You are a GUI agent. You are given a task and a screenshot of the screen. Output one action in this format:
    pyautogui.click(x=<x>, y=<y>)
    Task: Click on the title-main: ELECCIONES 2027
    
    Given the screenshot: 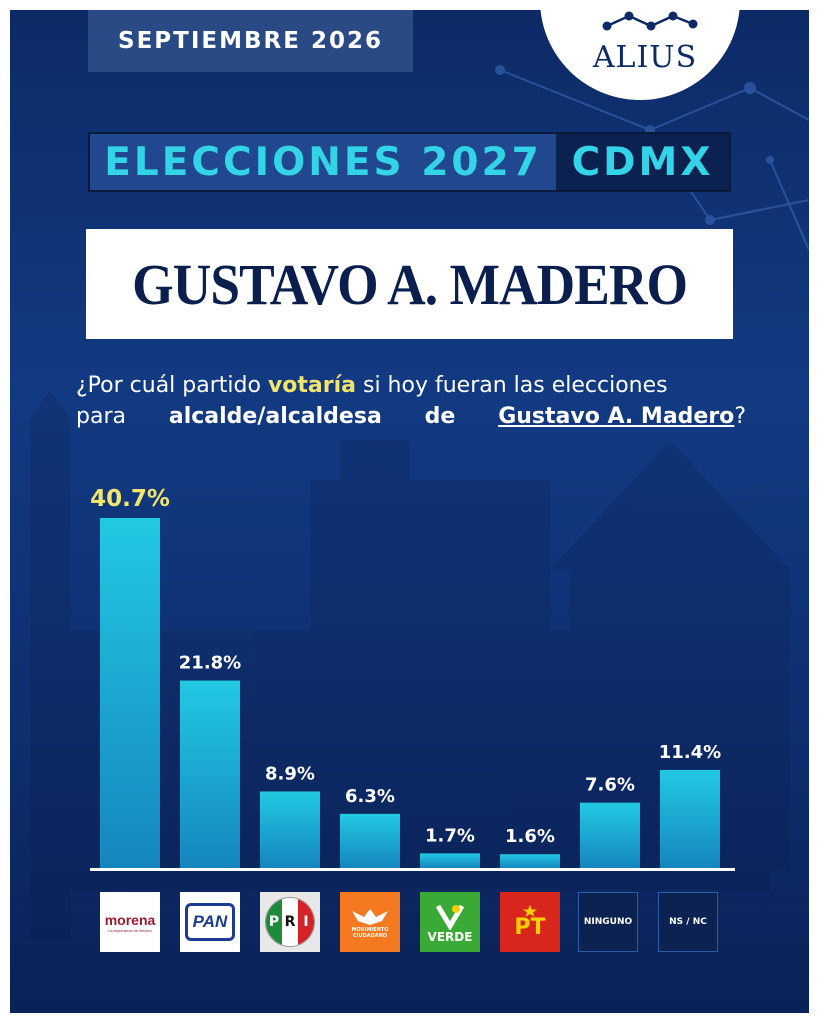 What is the action you would take?
    pyautogui.click(x=323, y=162)
    